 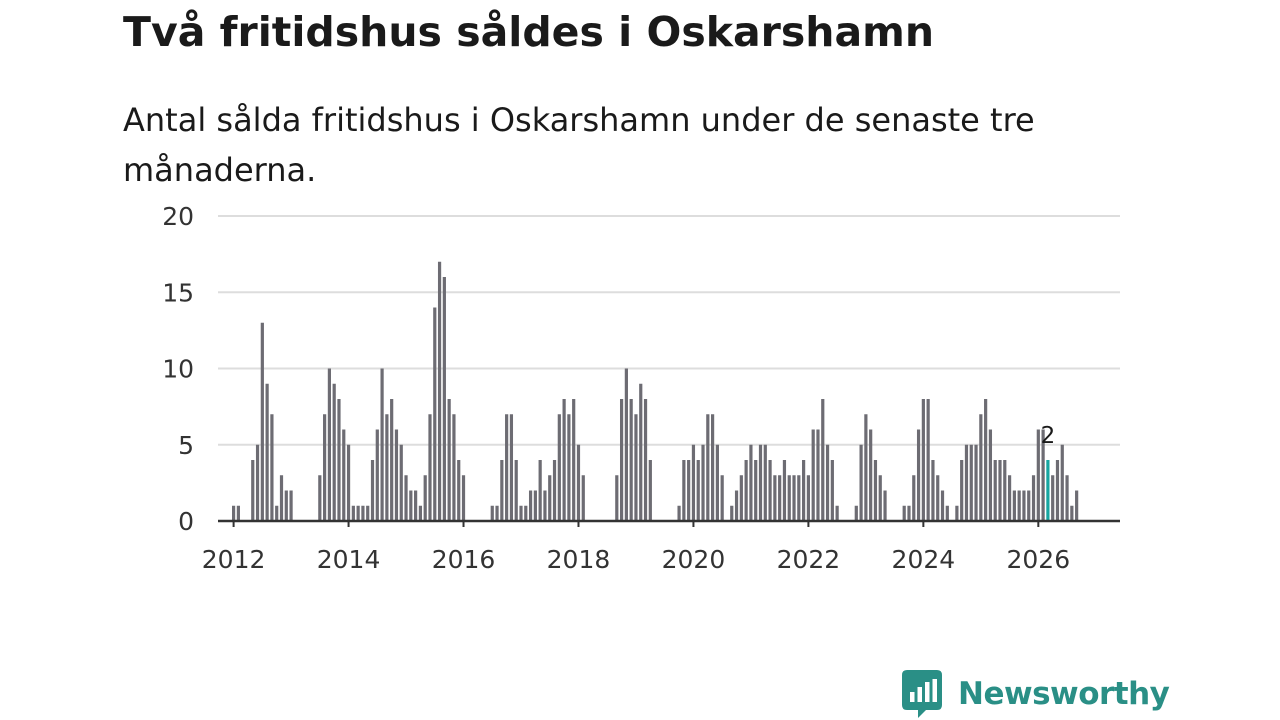 I want to click on y-tick-label: 0, so click(x=186, y=521).